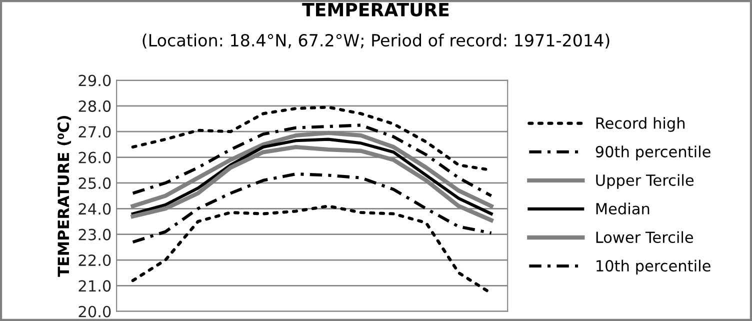 The image size is (752, 321). Describe the element at coordinates (94, 183) in the screenshot. I see `y-tick-label: 25.0` at that location.